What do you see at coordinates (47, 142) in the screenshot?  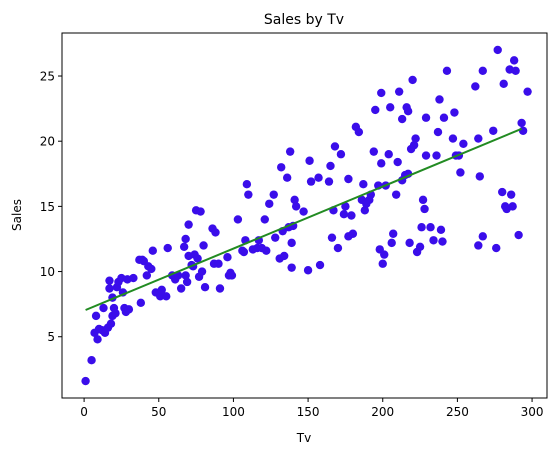 I see `y-tick-label: 20` at bounding box center [47, 142].